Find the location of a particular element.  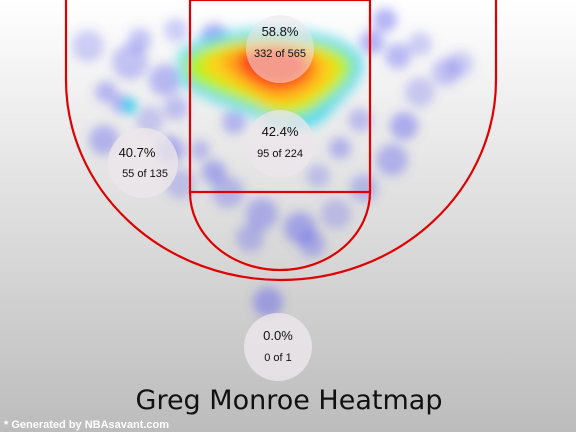

zone-backcourt: 0.0% 0 of 1 is located at coordinates (278, 347).